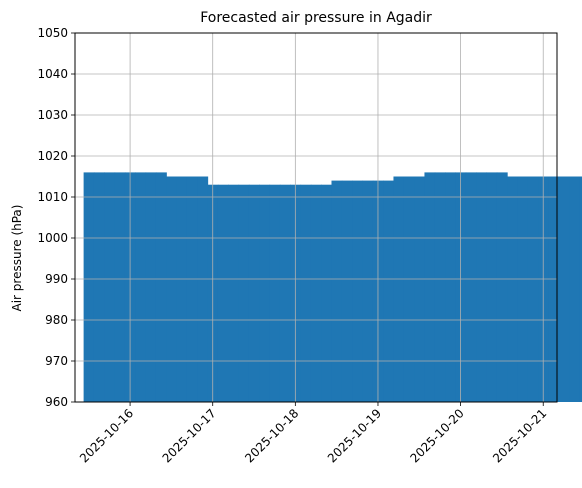 The image size is (582, 488). What do you see at coordinates (106, 435) in the screenshot?
I see `x-tick-label: 2025-10-16` at bounding box center [106, 435].